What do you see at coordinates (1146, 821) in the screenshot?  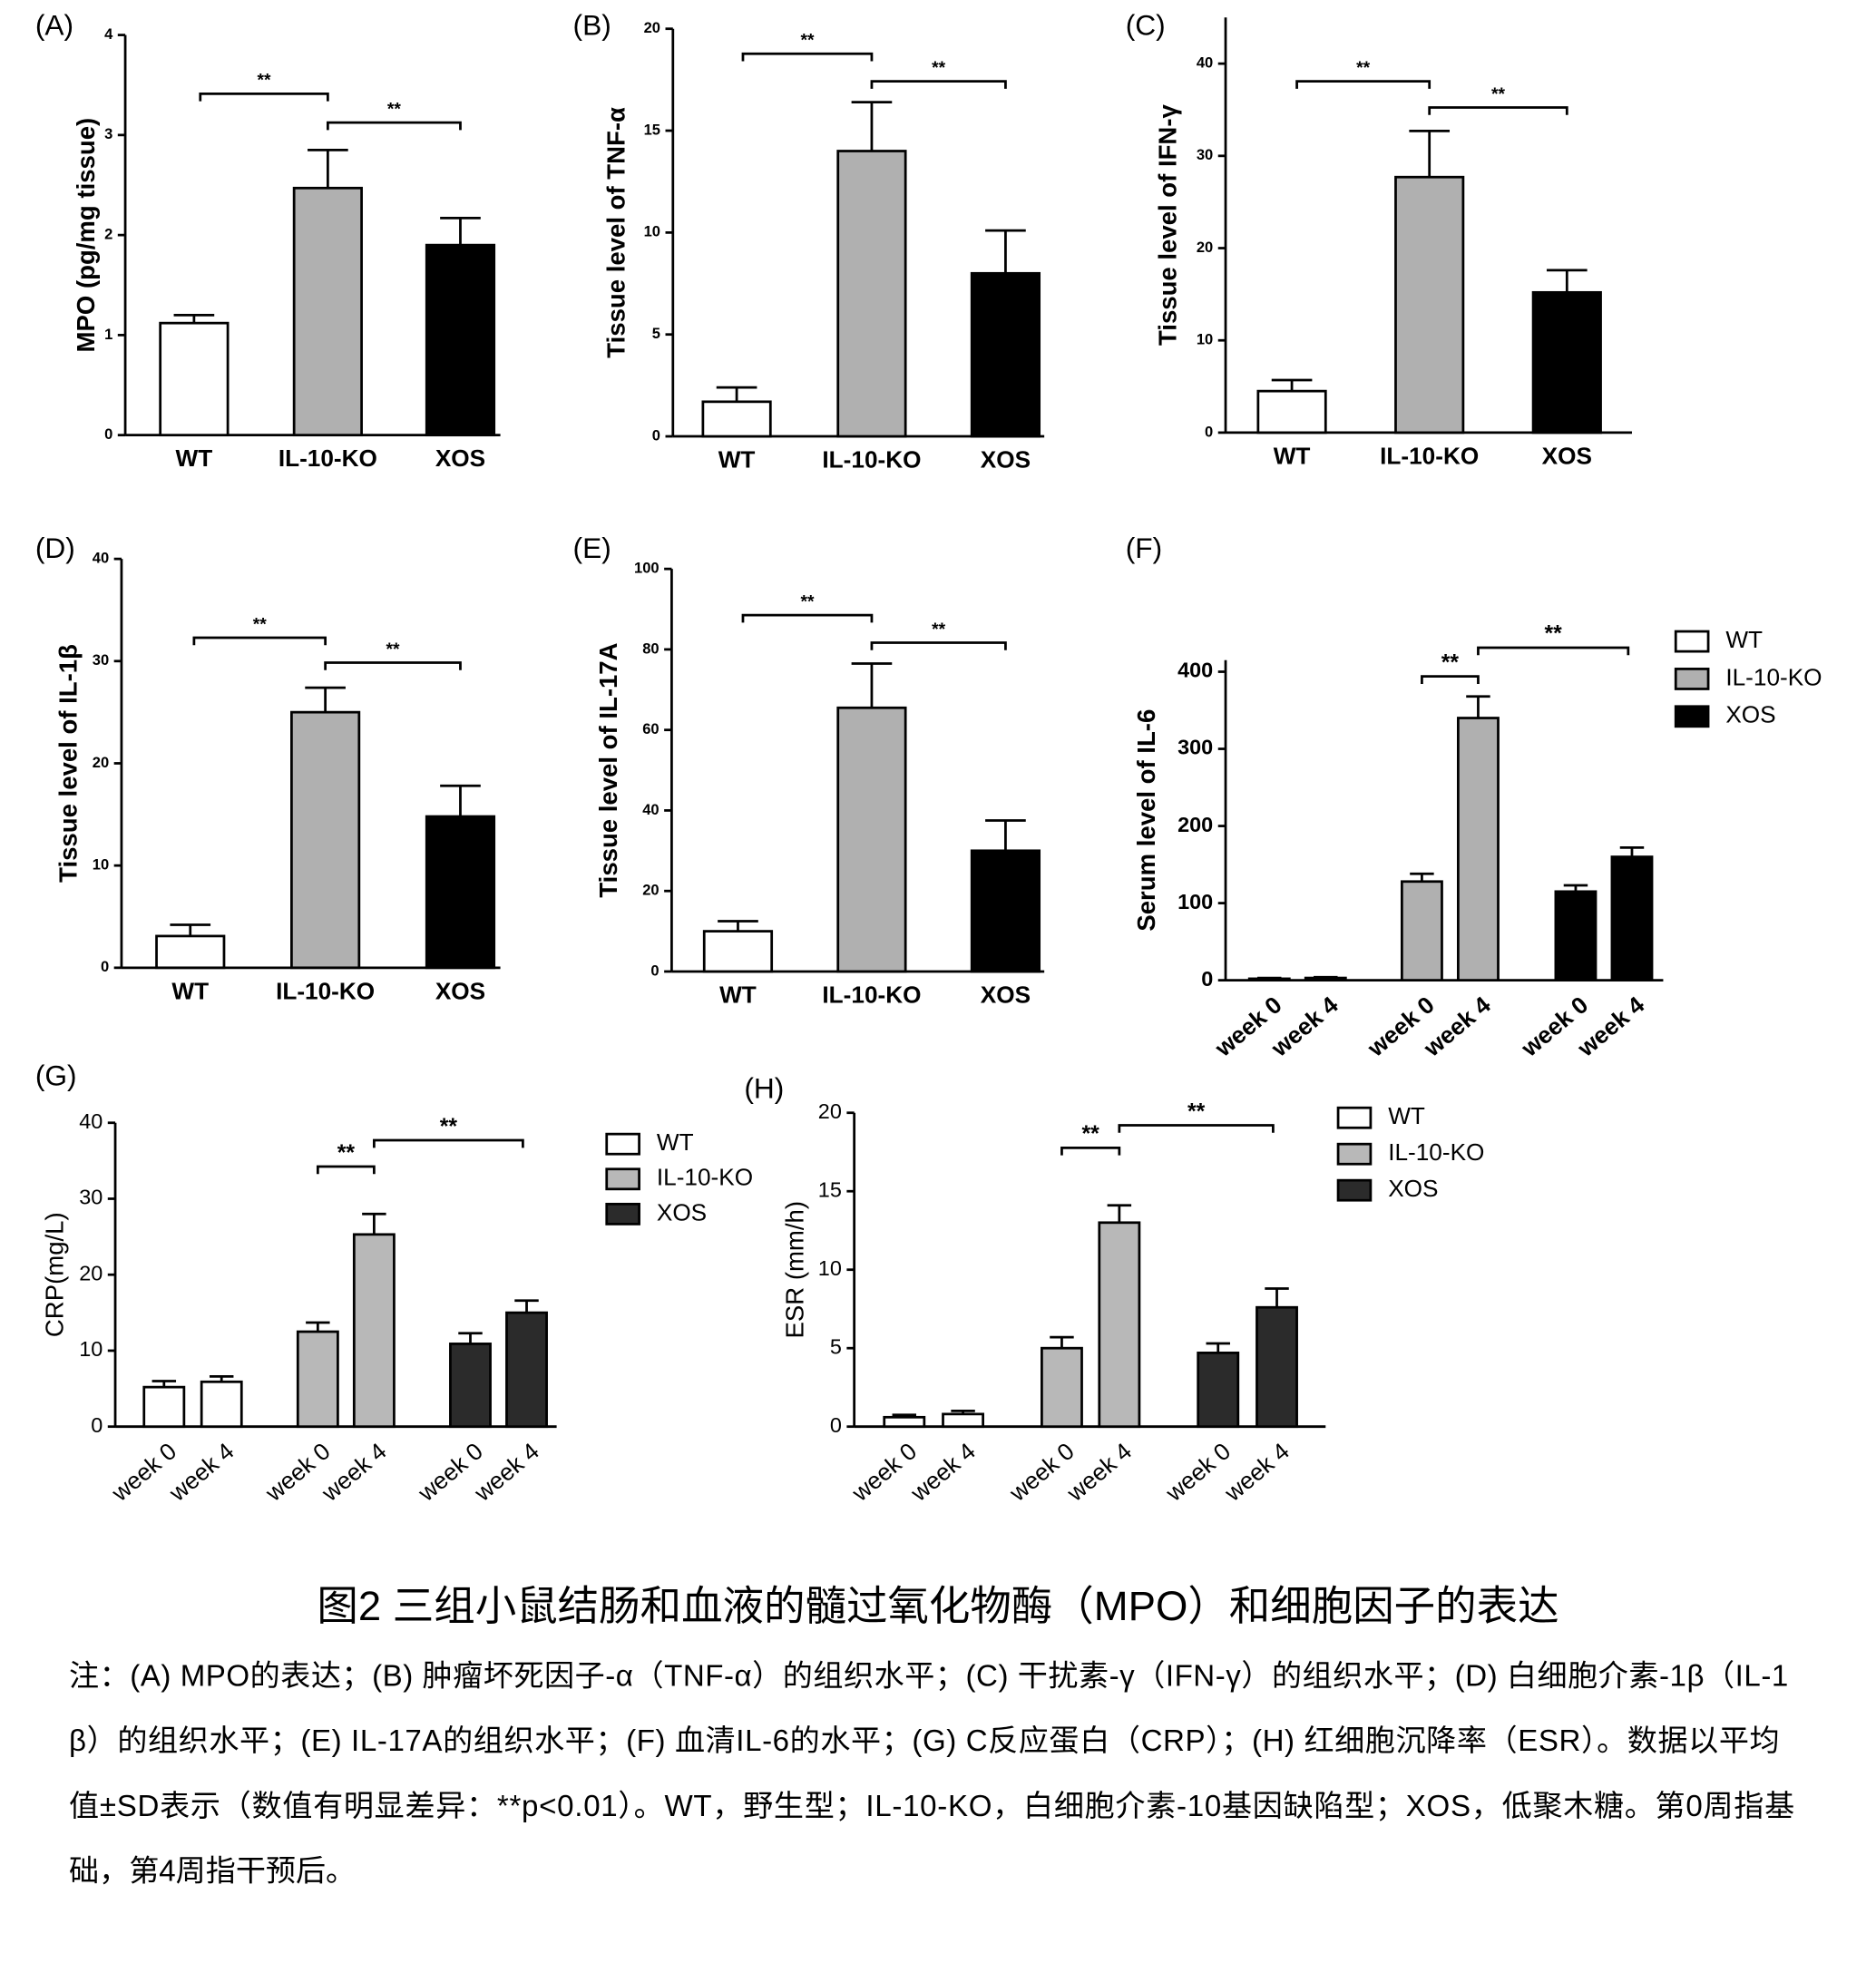 I see `y-axis-label: Serum level of IL-6` at bounding box center [1146, 821].